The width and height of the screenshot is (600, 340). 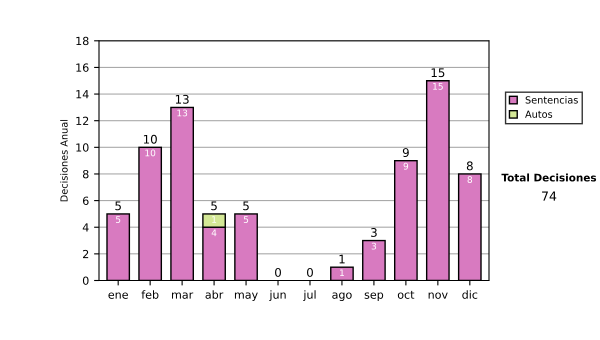 I want to click on data-label: 3, so click(x=374, y=246).